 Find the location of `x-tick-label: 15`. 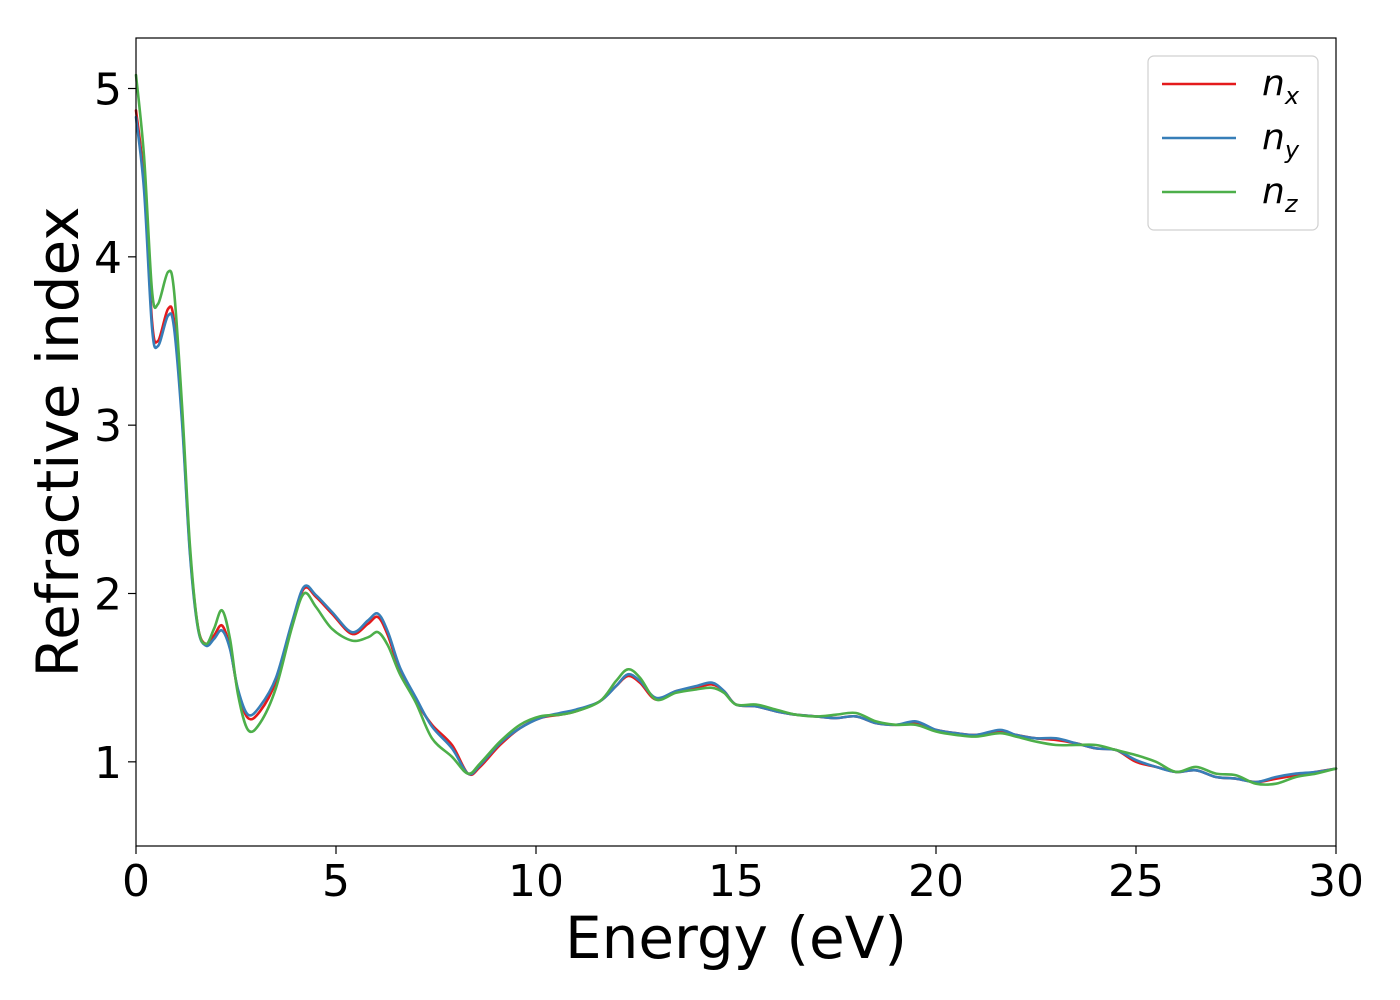

x-tick-label: 15 is located at coordinates (736, 881).